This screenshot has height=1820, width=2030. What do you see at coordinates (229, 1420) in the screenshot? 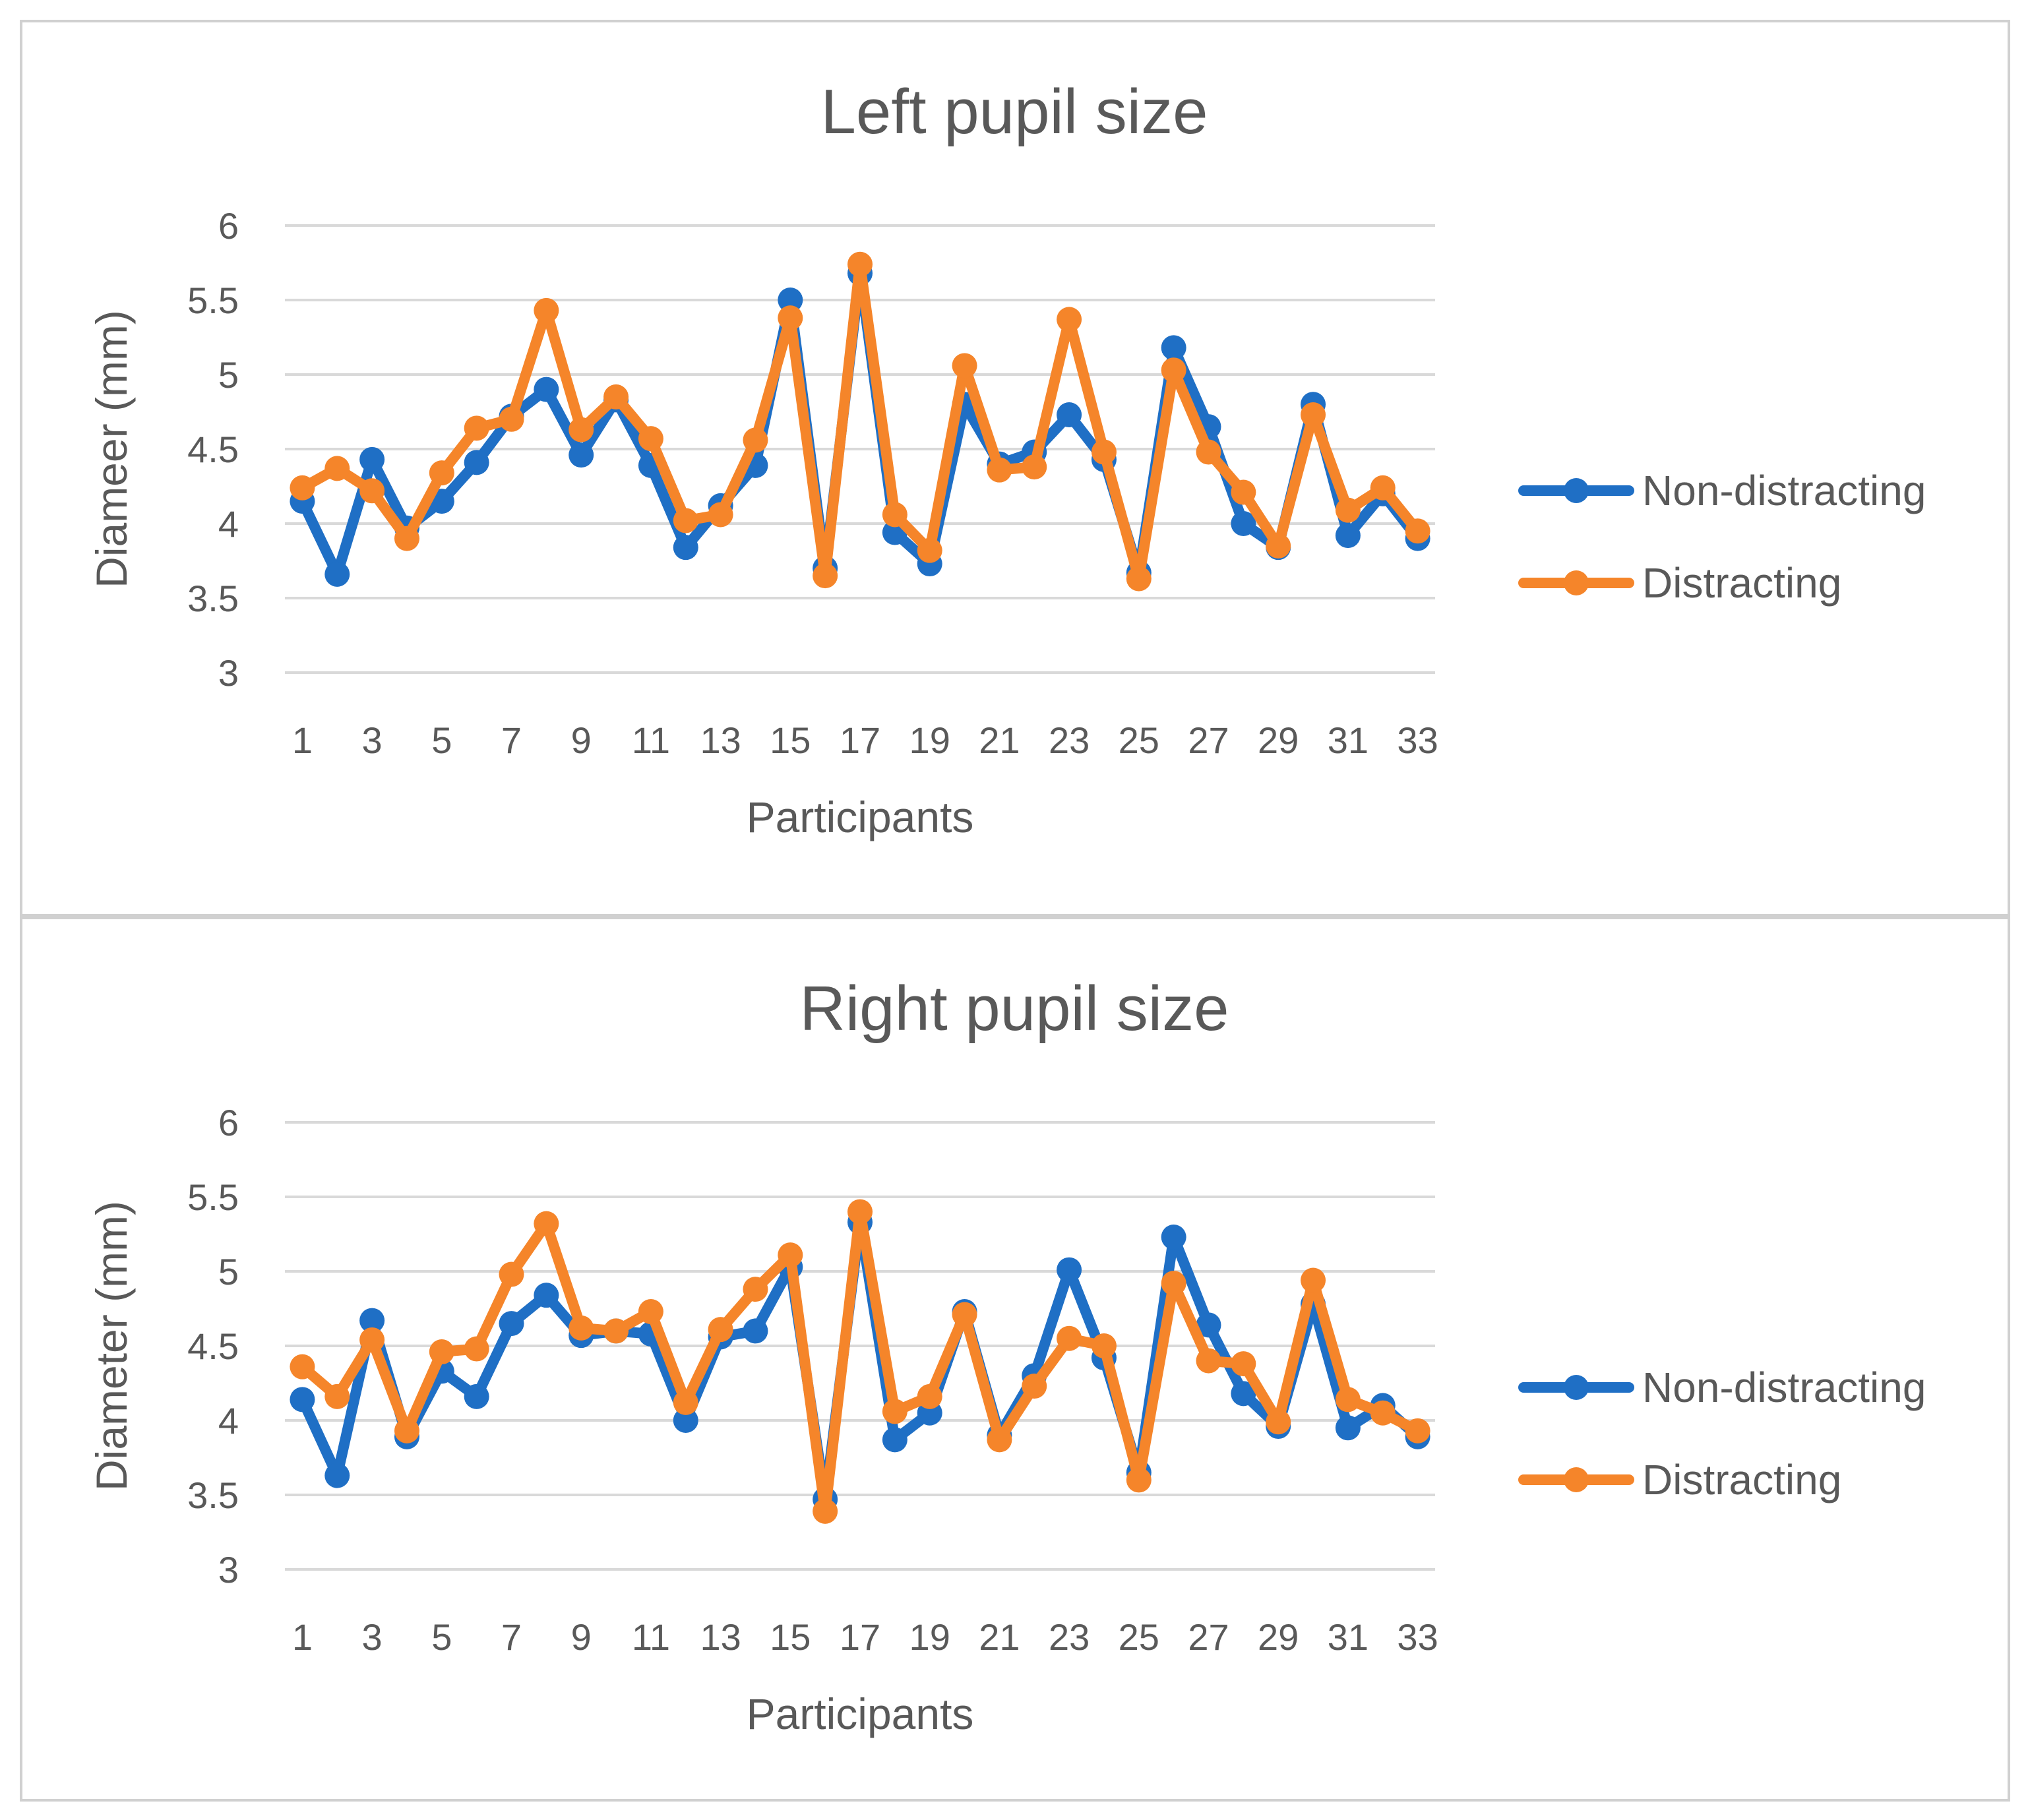
I see `y-tick-label: 4` at bounding box center [229, 1420].